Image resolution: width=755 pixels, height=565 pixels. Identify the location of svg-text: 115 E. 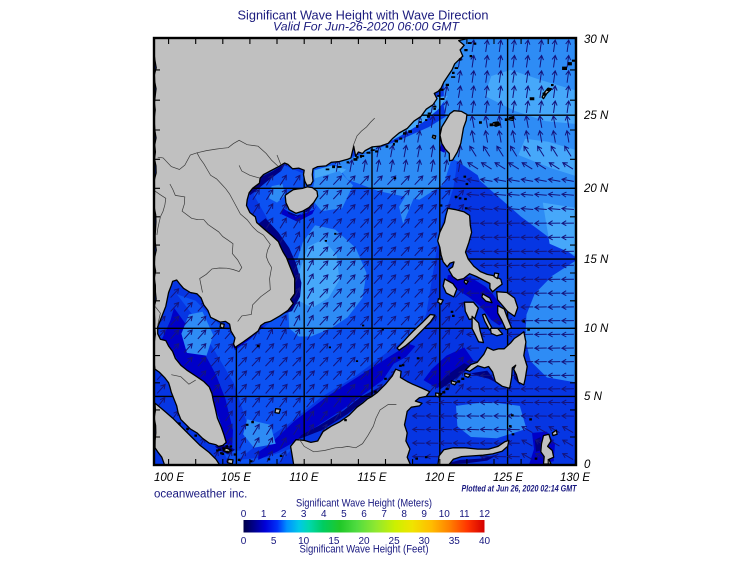
(372, 478).